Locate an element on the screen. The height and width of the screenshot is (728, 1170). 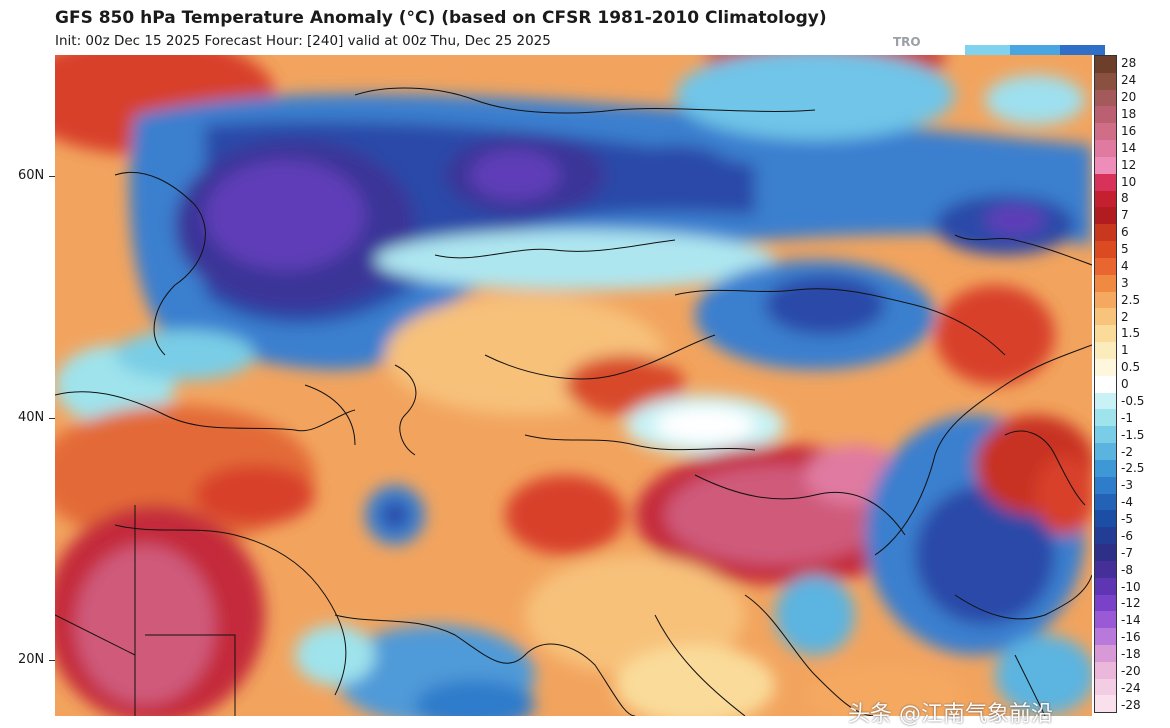
colorbar-label: 24 is located at coordinates (1129, 80).